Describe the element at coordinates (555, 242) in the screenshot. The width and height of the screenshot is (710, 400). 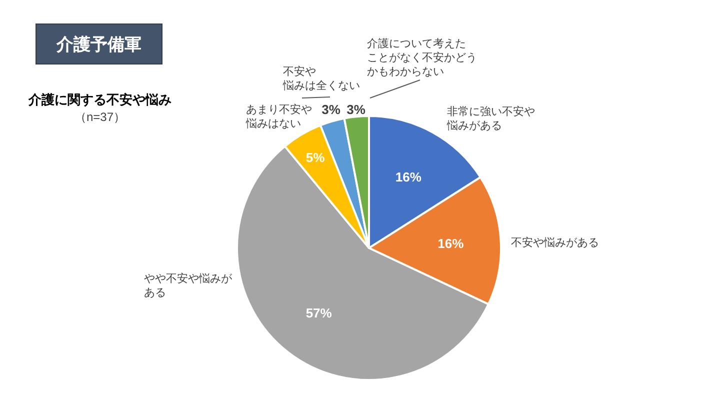
I see `slice-label: 不安や悩みがある` at that location.